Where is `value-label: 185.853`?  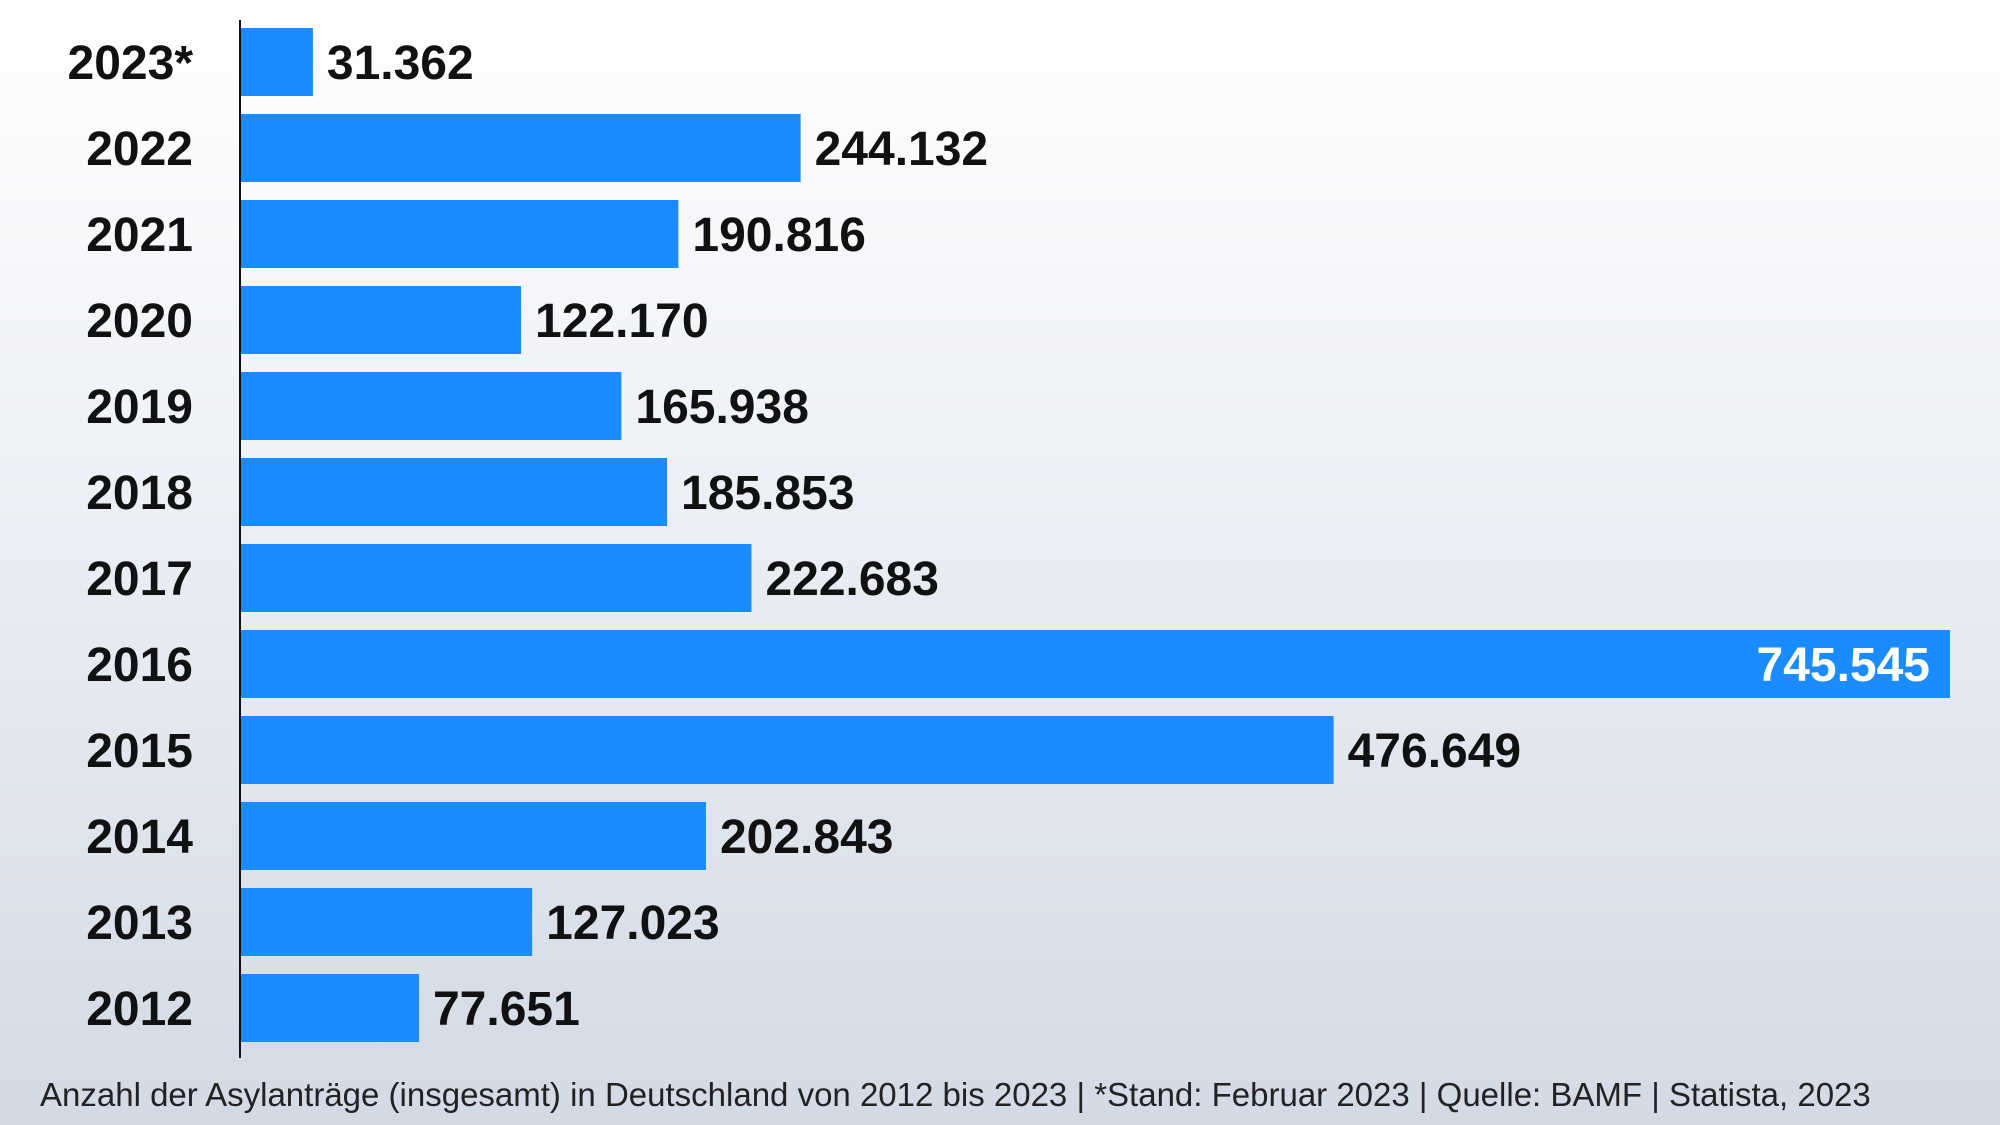 value-label: 185.853 is located at coordinates (768, 493).